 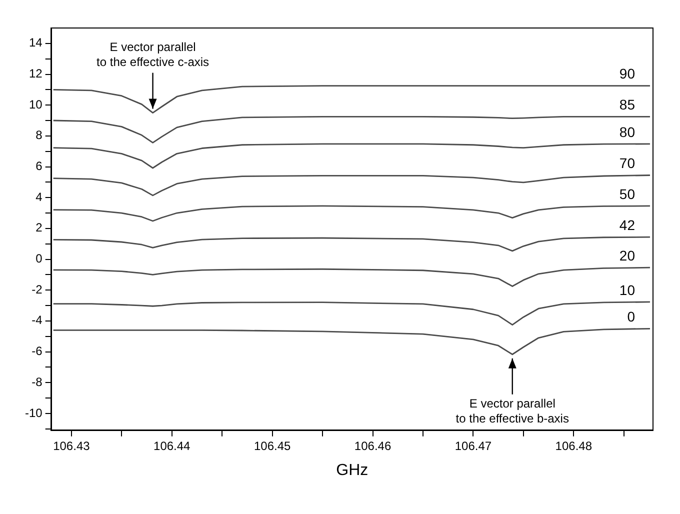 I want to click on y-tick-label: 10, so click(x=35, y=104).